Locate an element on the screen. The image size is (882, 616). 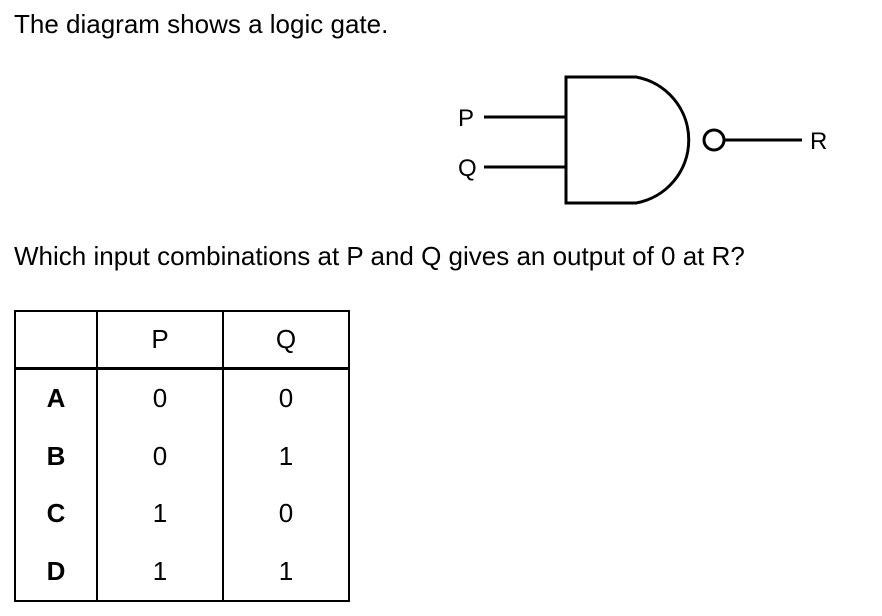
table-row: B 0 1 is located at coordinates (182, 456).